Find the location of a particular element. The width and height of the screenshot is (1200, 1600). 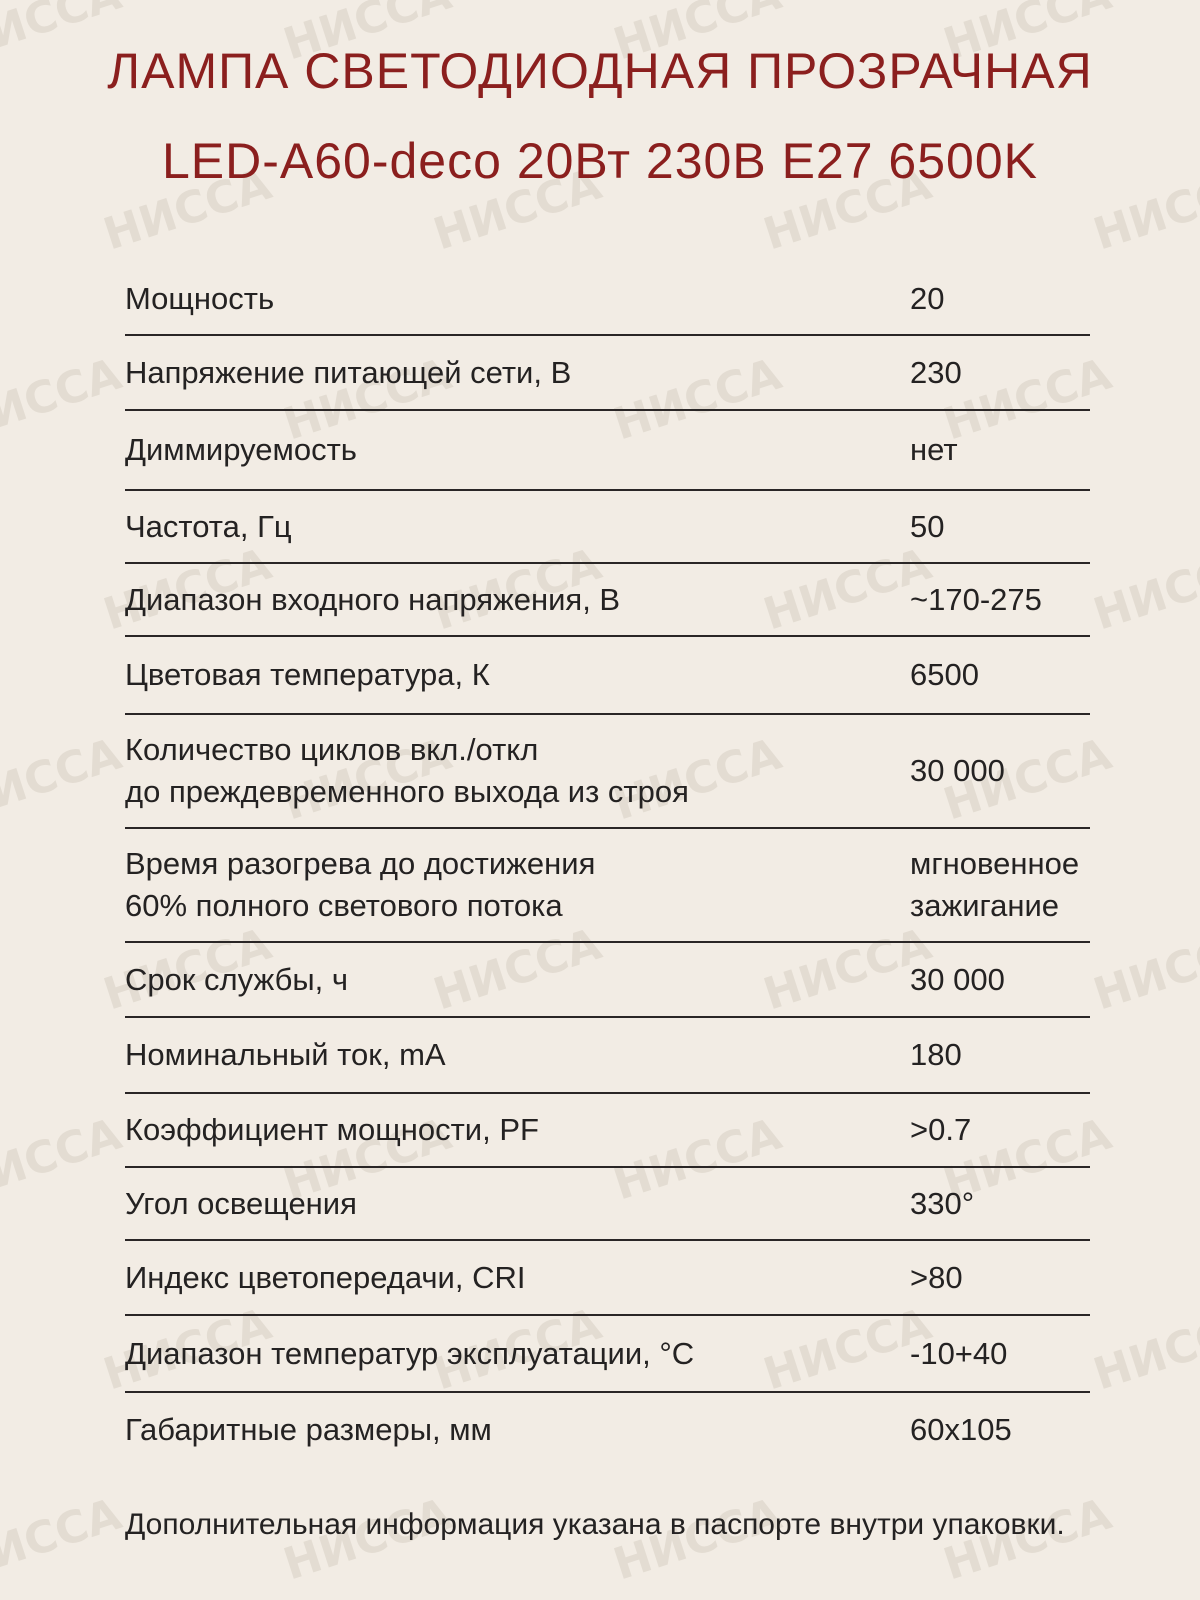

row-label: Диммируемость is located at coordinates (241, 449).